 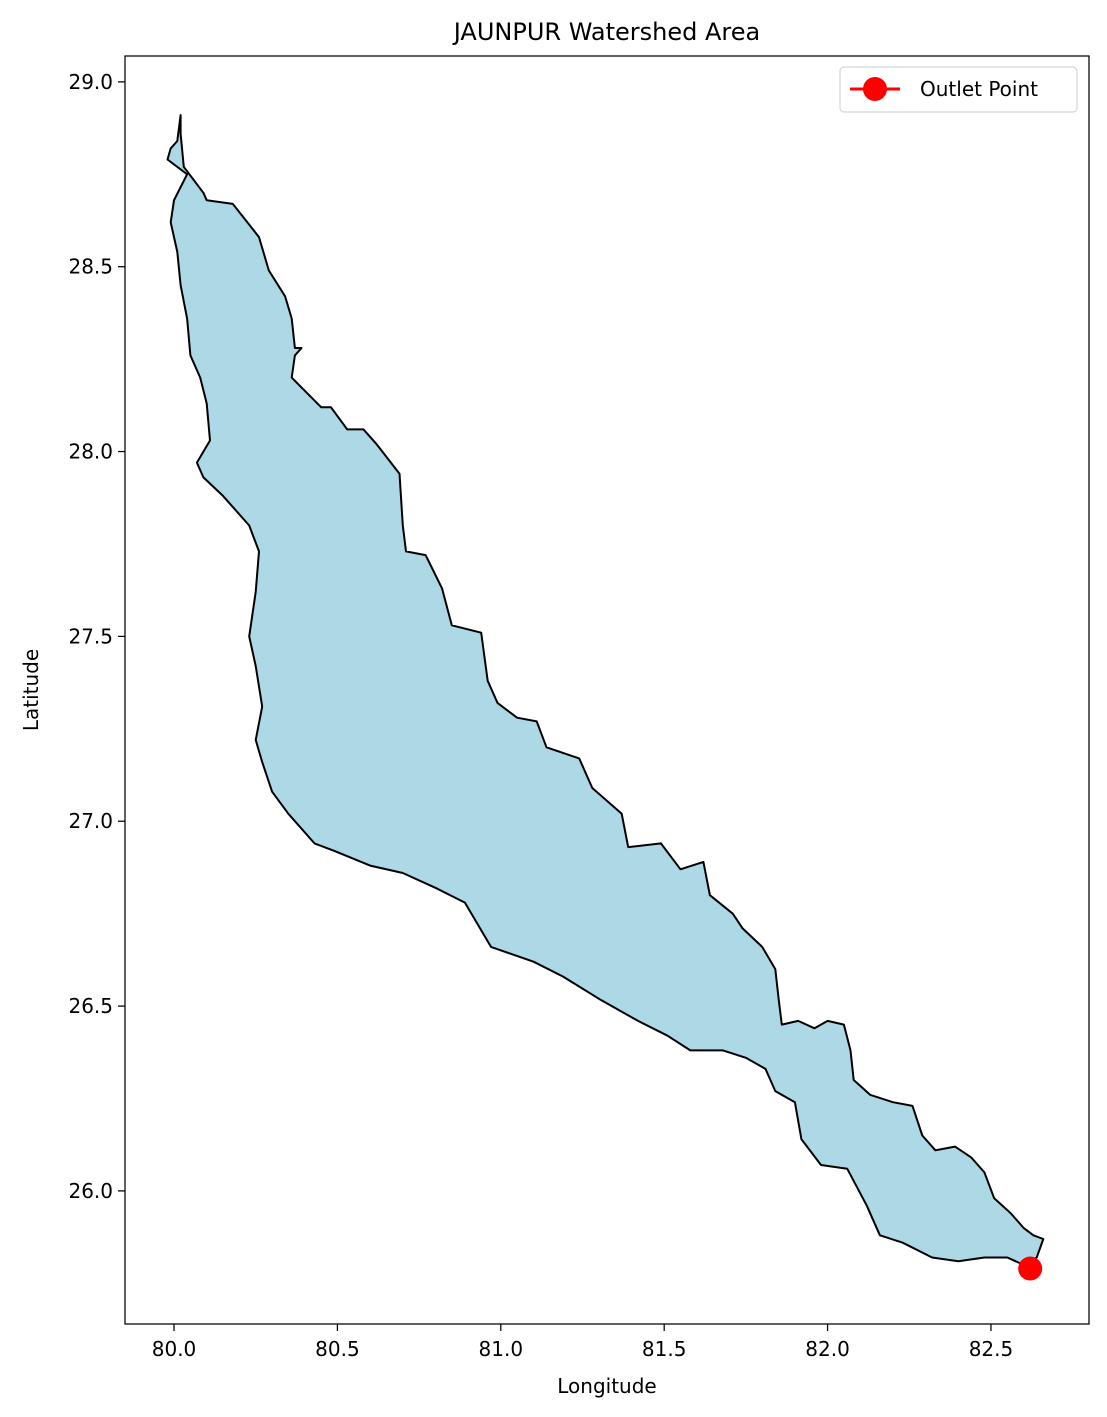 I want to click on x-axis-label: Longitude, so click(x=606, y=1386).